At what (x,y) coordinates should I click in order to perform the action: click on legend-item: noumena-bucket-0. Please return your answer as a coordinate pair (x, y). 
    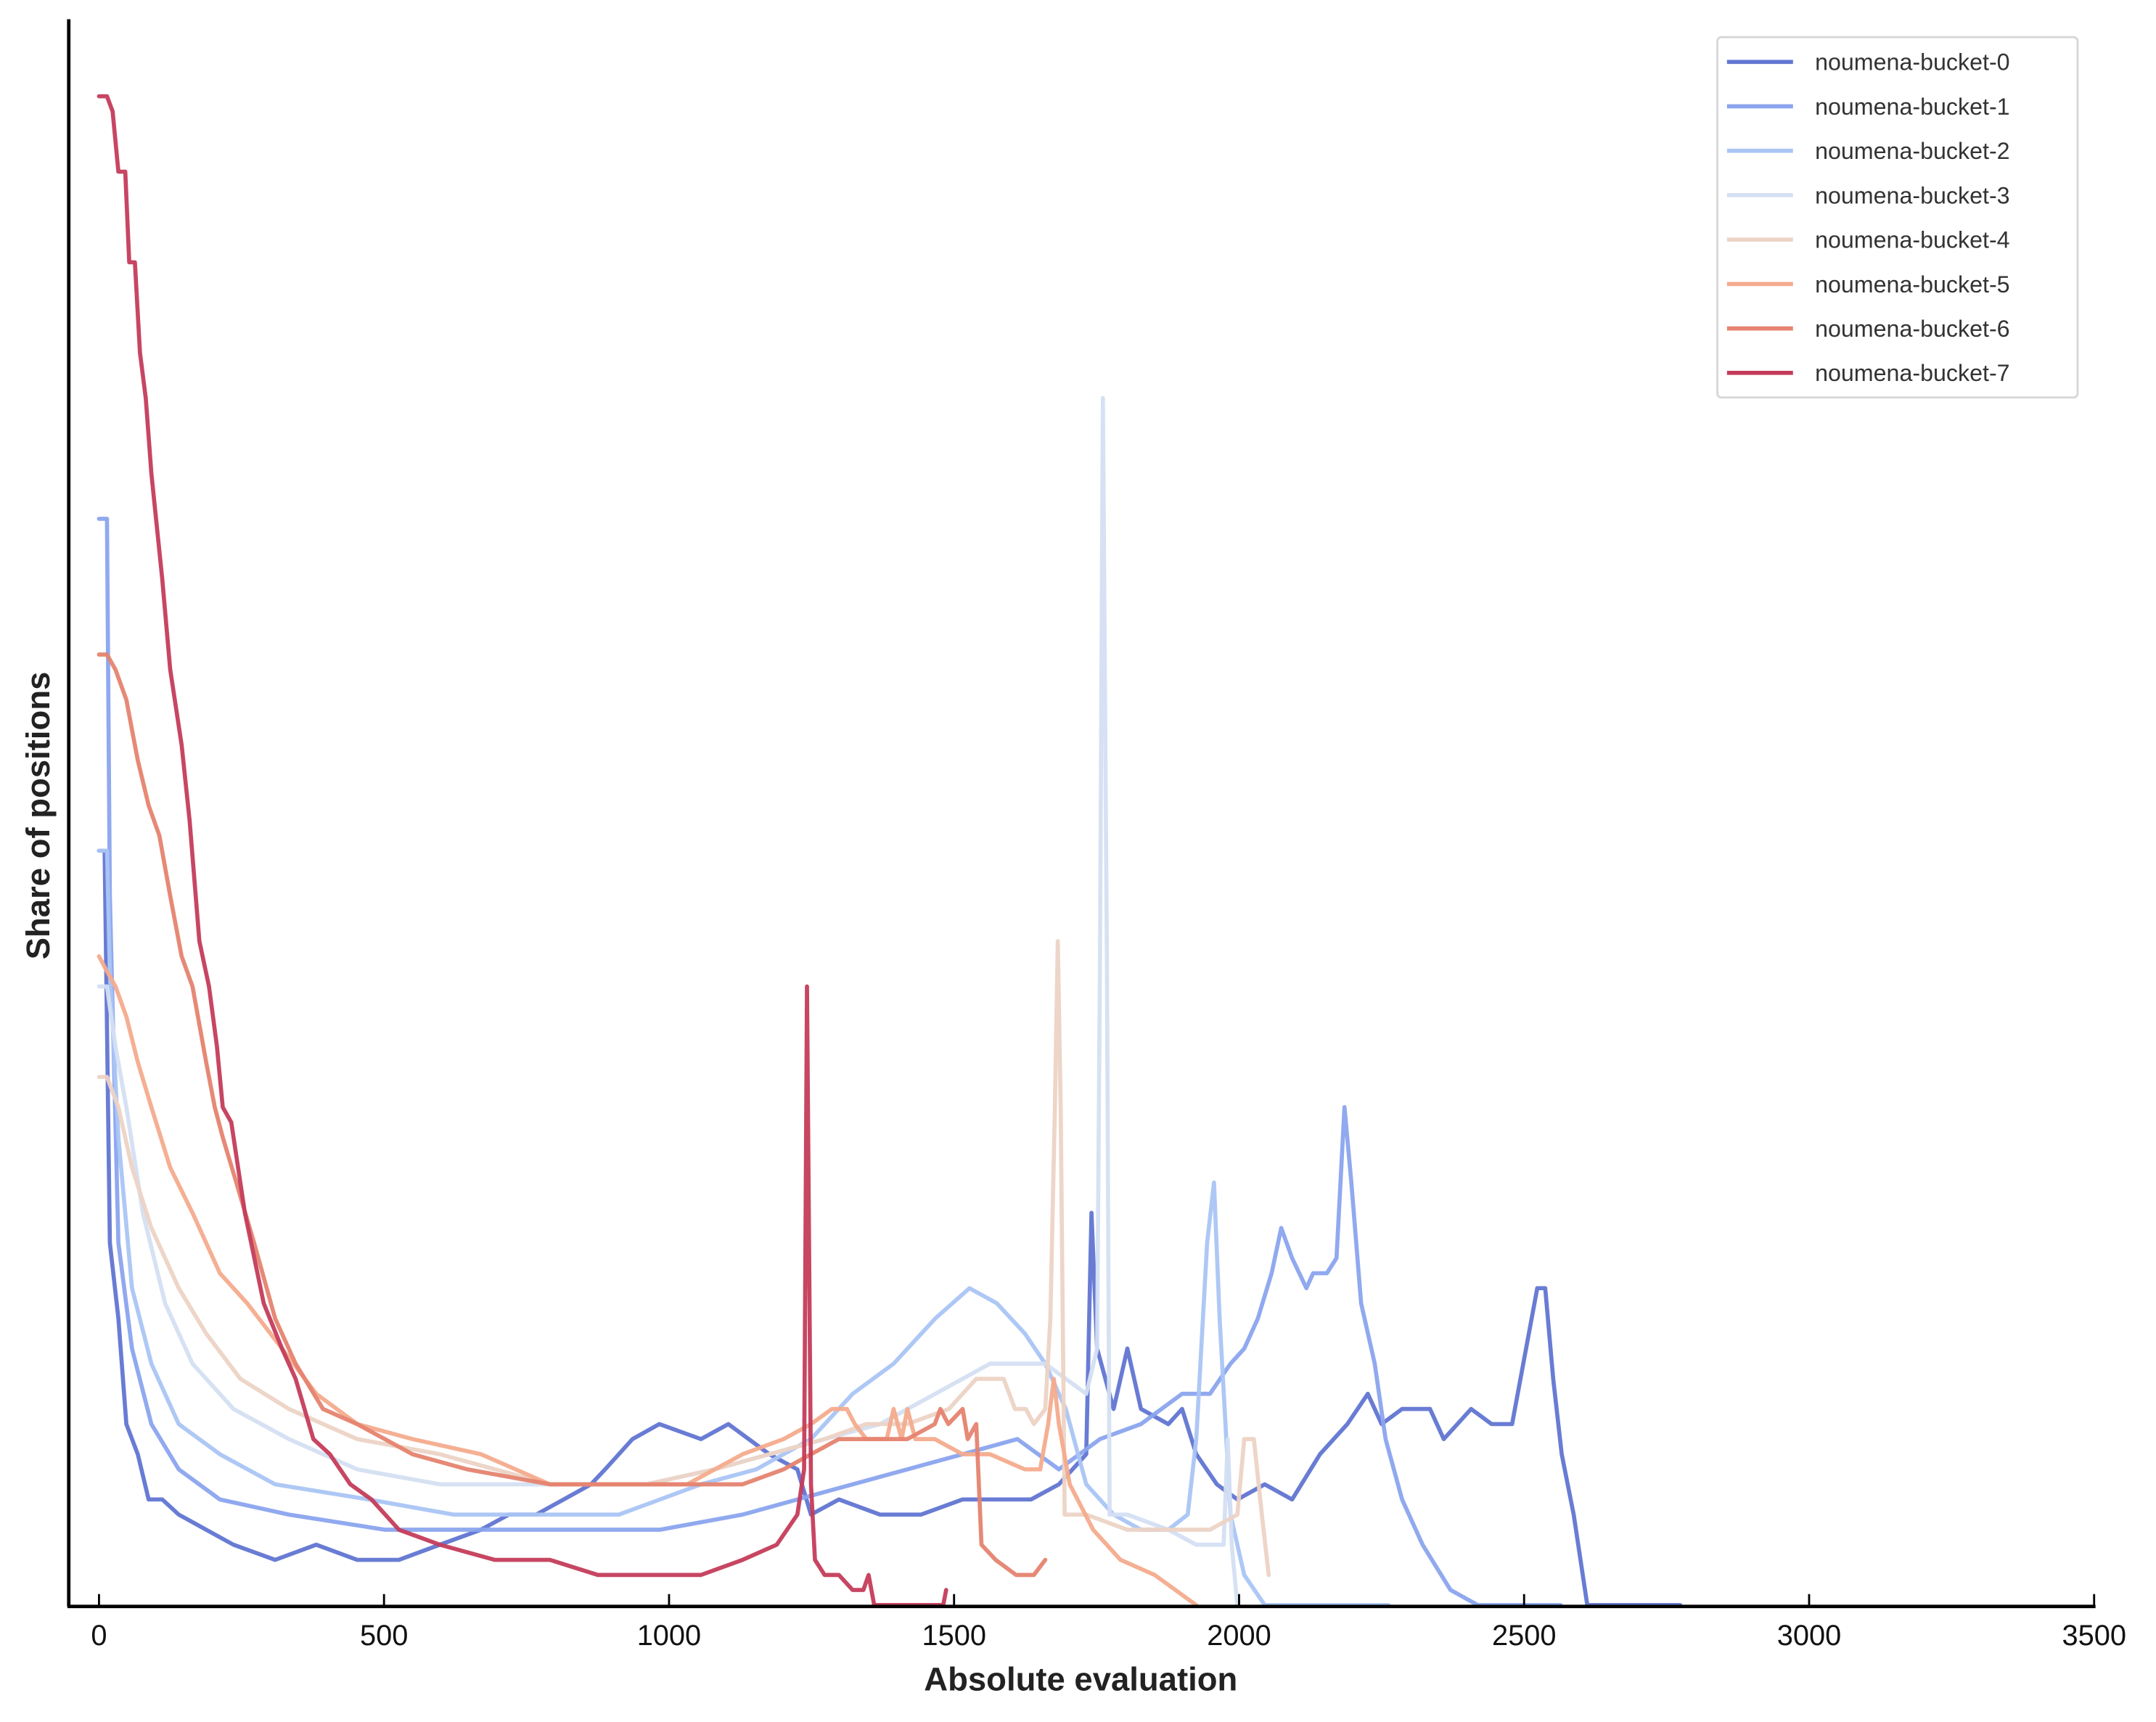
    Looking at the image, I should click on (1868, 62).